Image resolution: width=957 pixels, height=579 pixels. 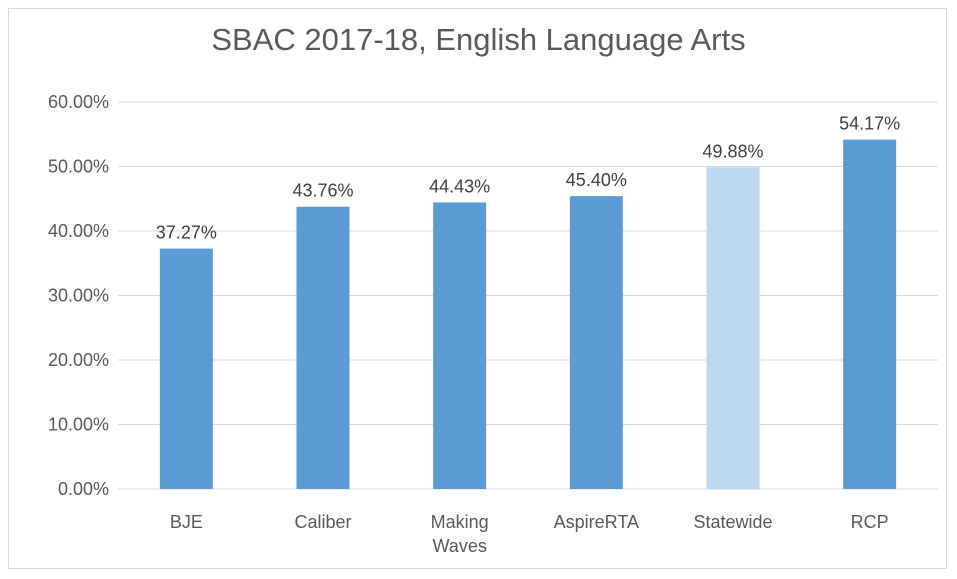 I want to click on data-label: 37.27%, so click(x=186, y=233).